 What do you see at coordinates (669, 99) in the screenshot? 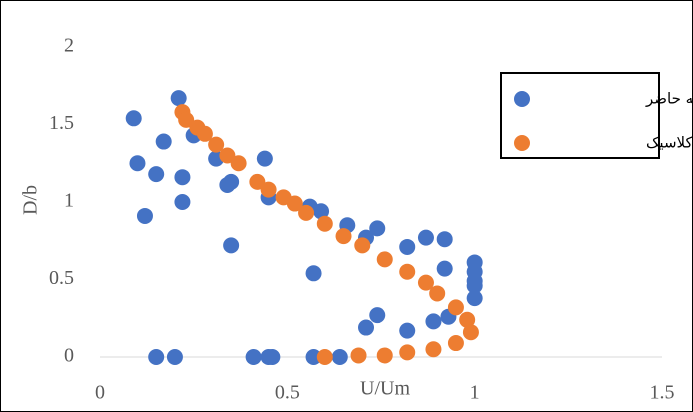
I see `legend-label: مطالعه حاضر` at bounding box center [669, 99].